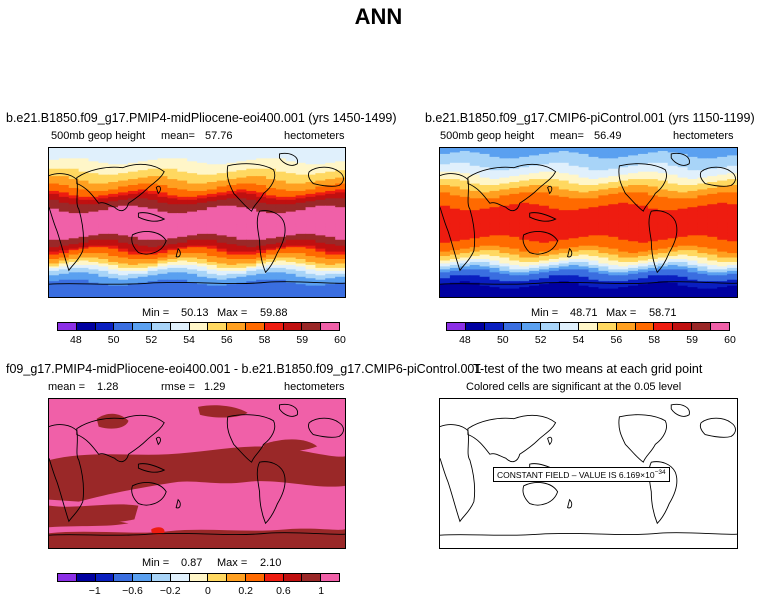  I want to click on colorbar-box, so click(312, 326).